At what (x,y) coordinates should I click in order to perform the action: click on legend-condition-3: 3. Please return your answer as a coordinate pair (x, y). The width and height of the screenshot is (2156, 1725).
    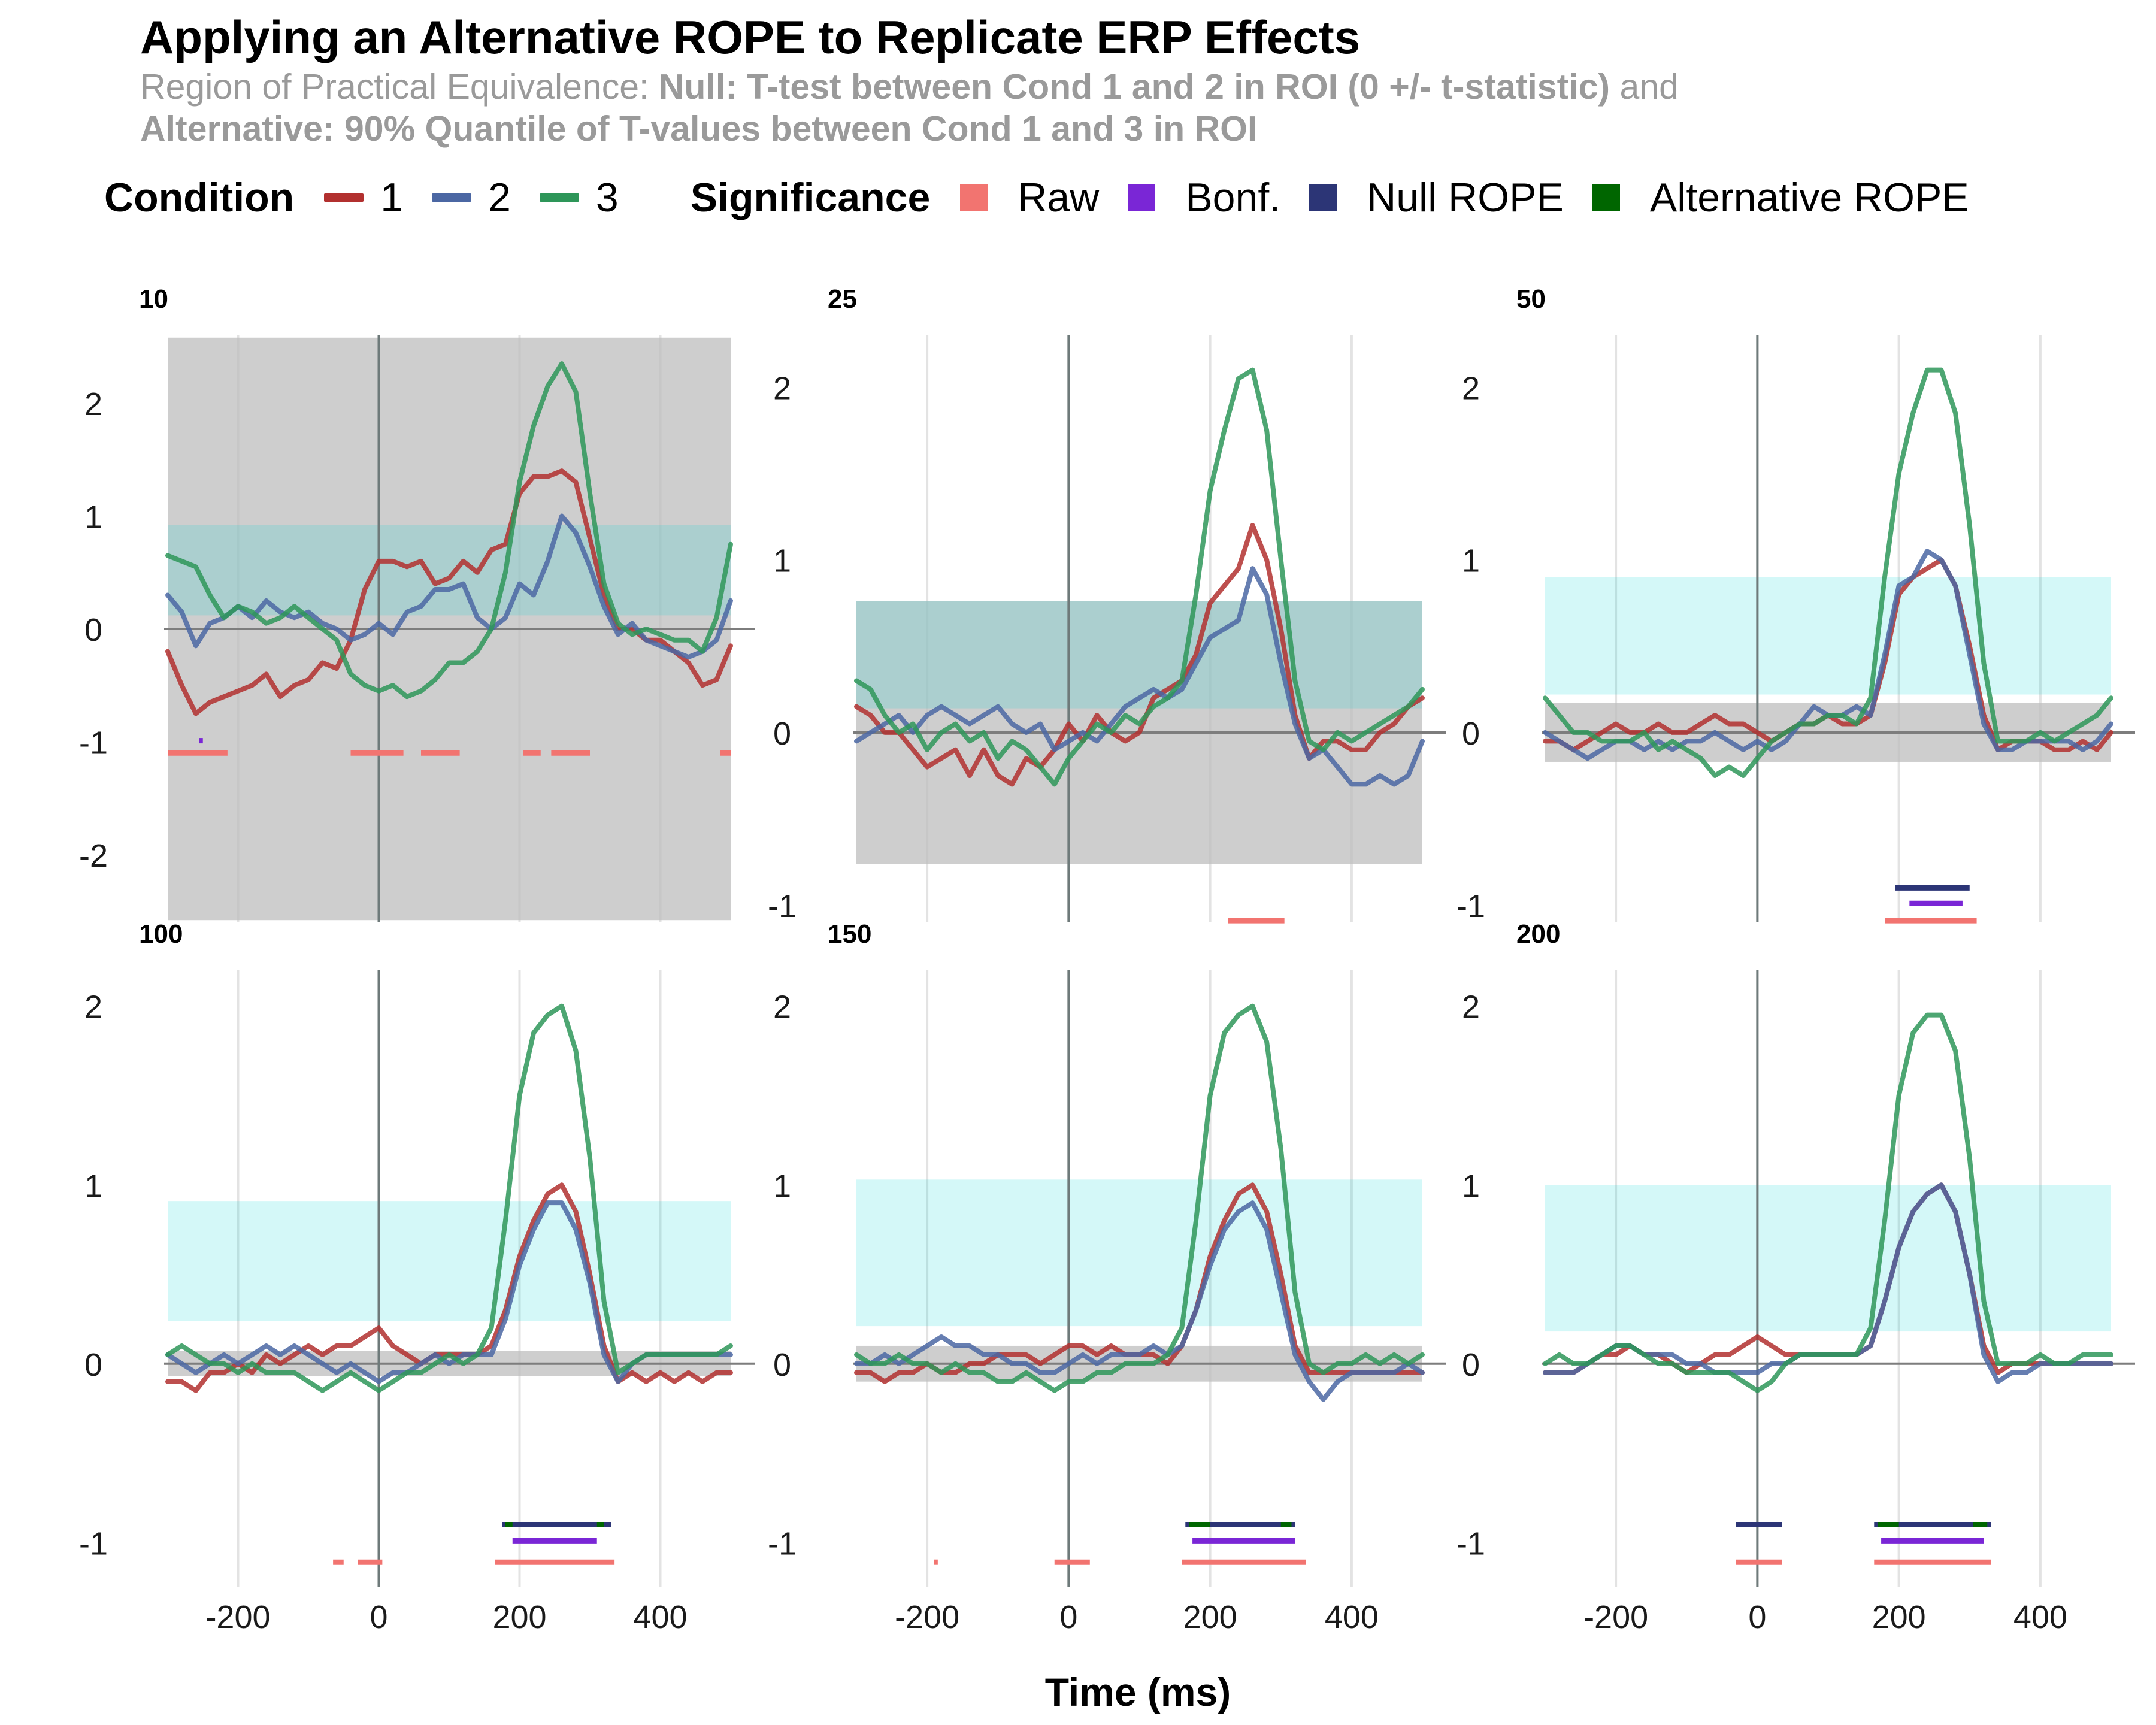
    Looking at the image, I should click on (579, 197).